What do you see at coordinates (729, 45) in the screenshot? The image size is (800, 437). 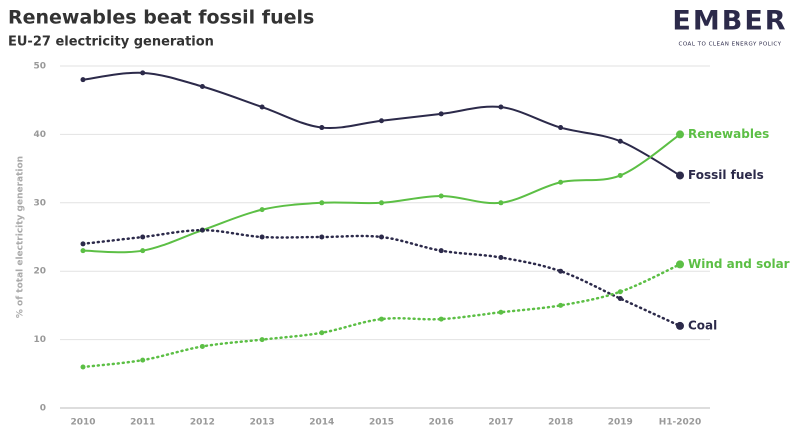 I see `logo-tagline: COAL TO CLEAN ENERGY POLICY` at bounding box center [729, 45].